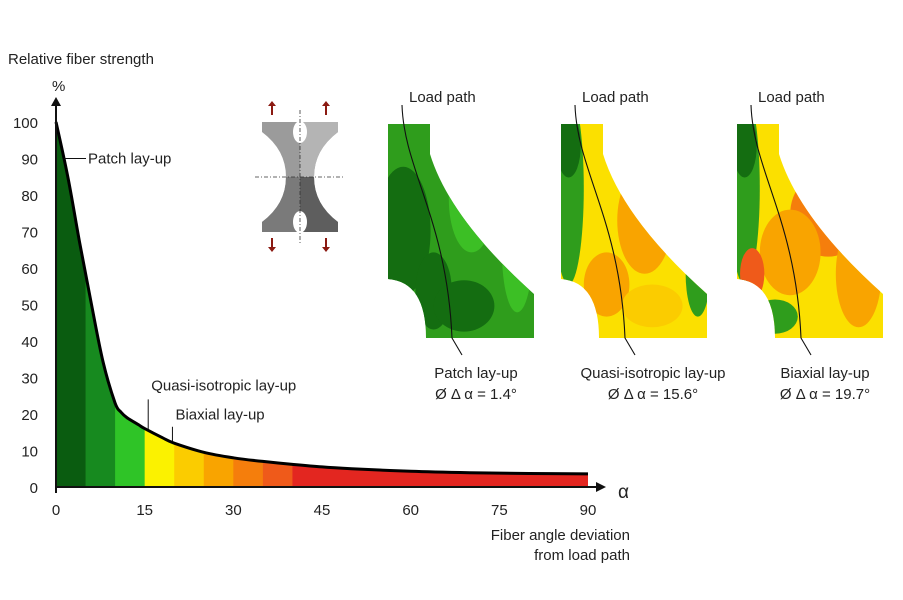 The width and height of the screenshot is (903, 600). What do you see at coordinates (223, 385) in the screenshot?
I see `annotation-quasi-isotropic: Quasi-isotropic lay-up` at bounding box center [223, 385].